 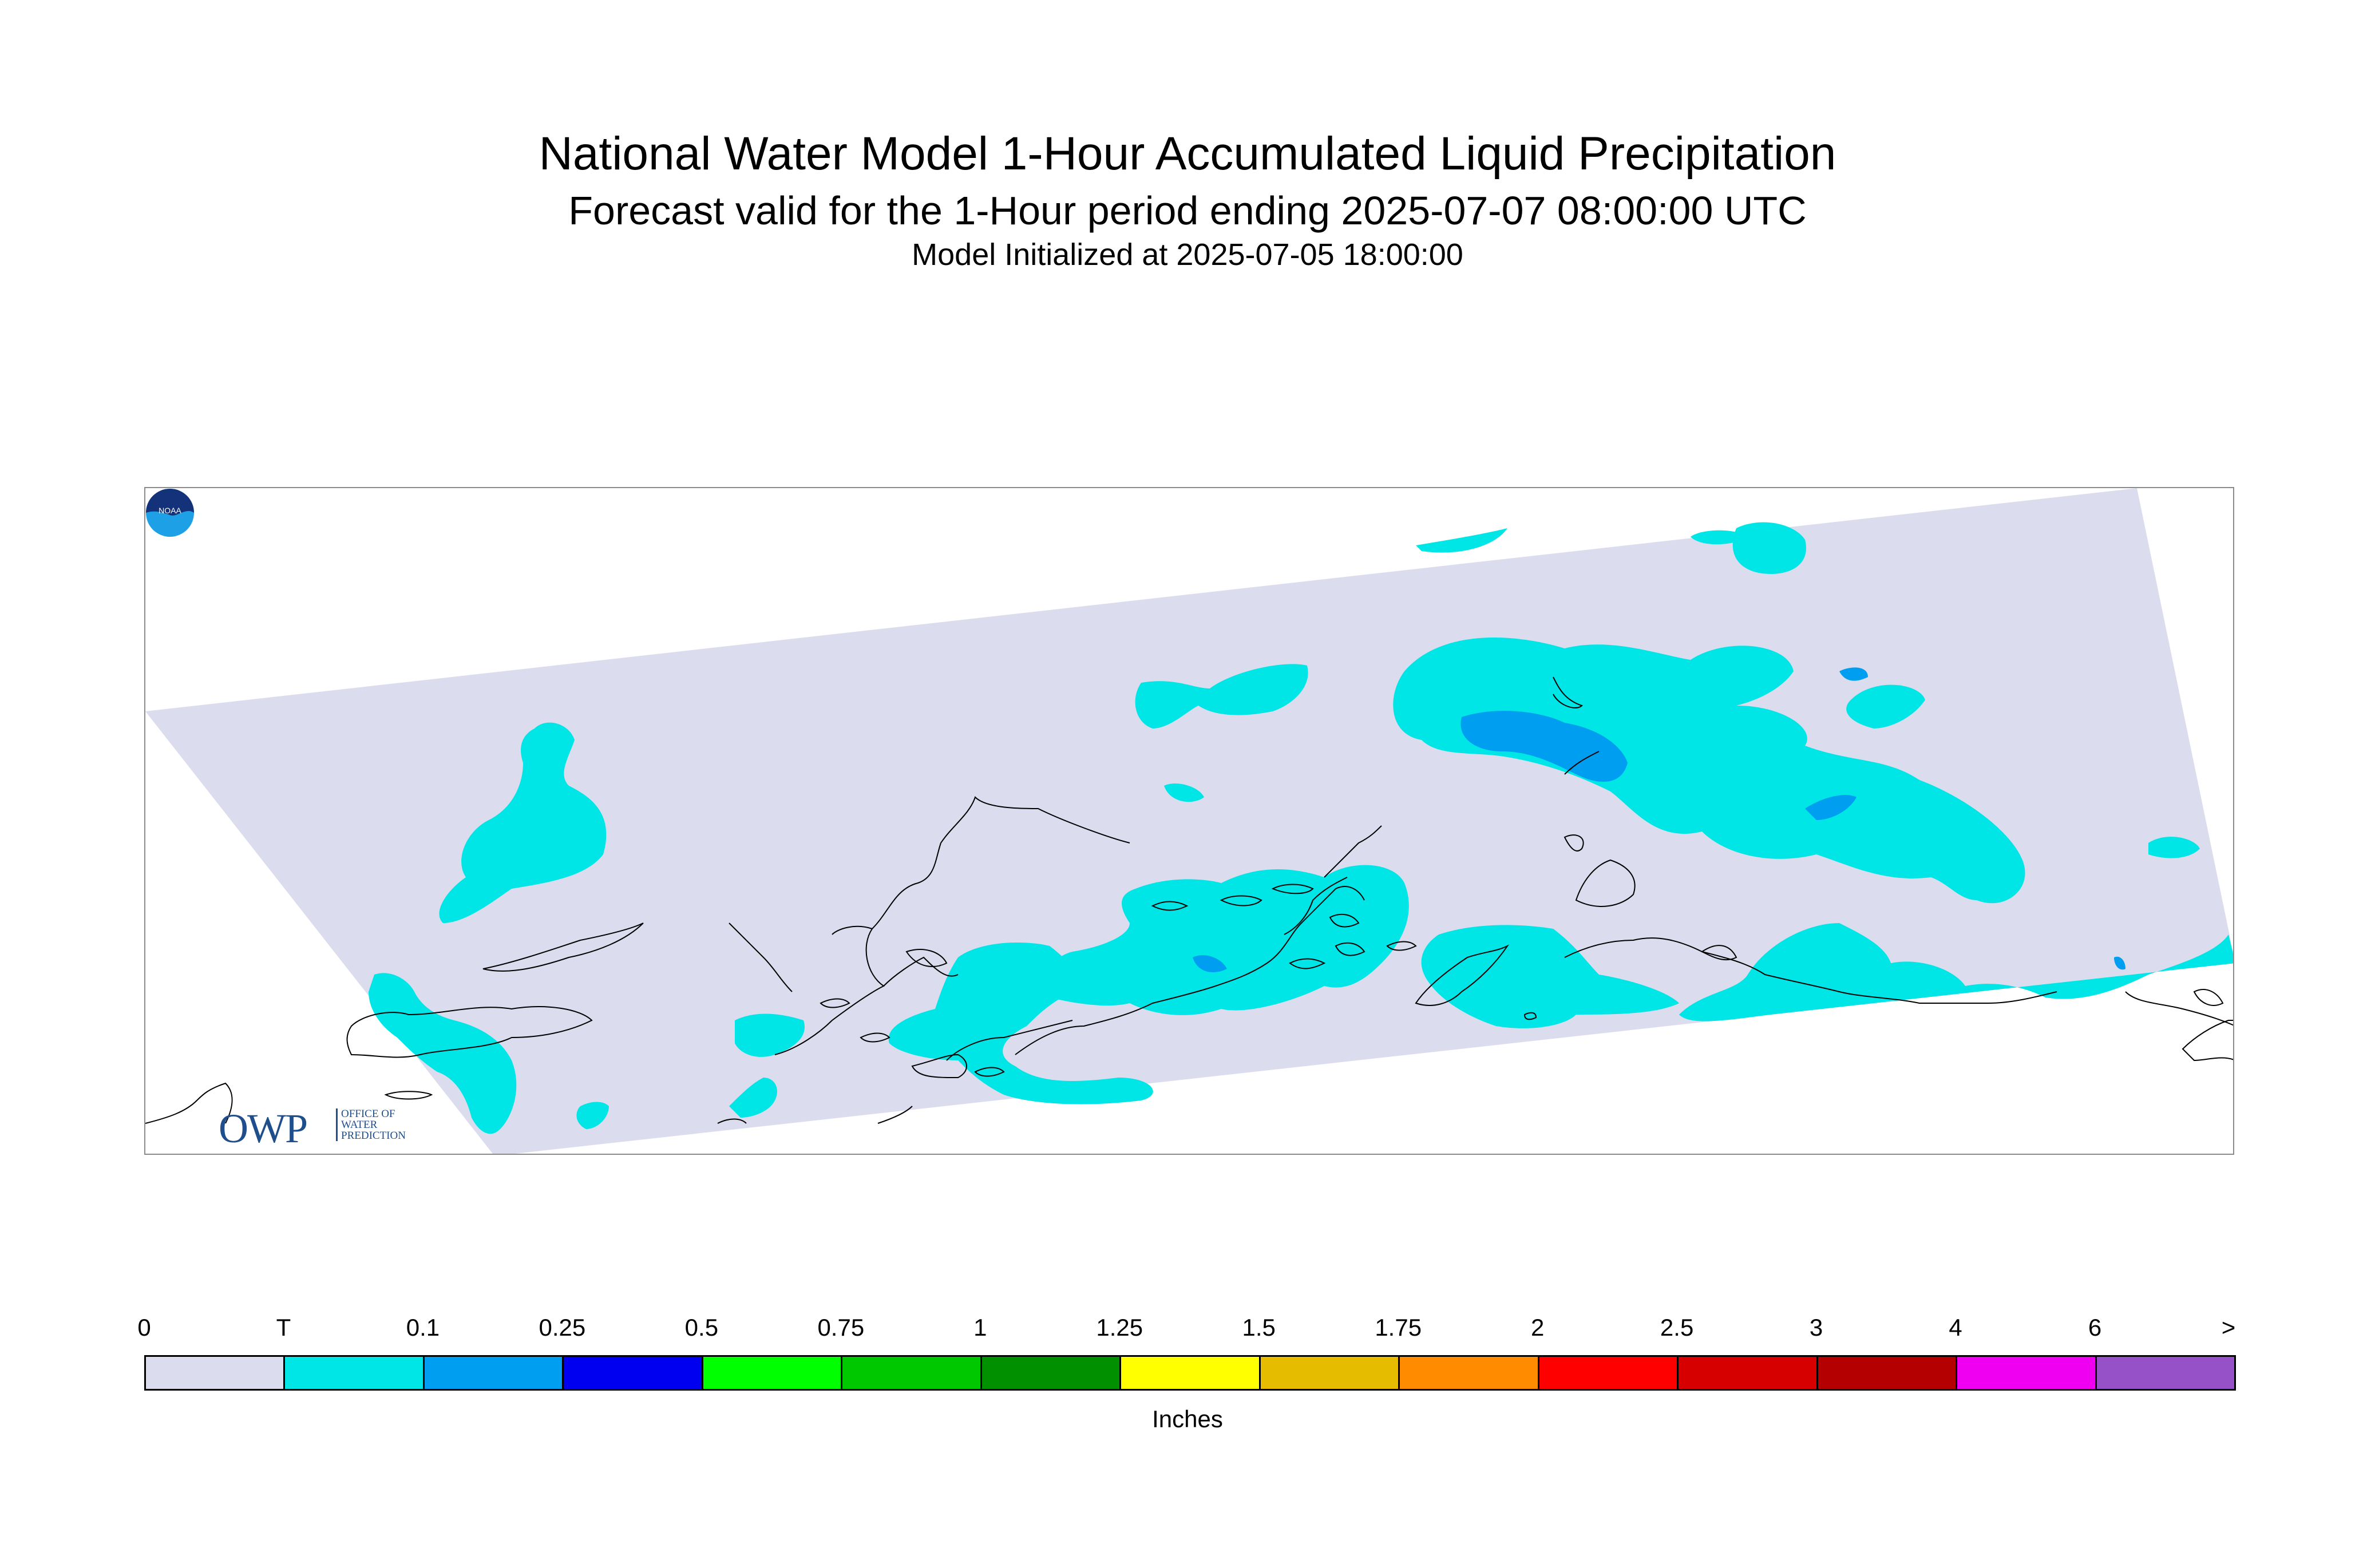 What do you see at coordinates (423, 1327) in the screenshot?
I see `legend-tick-label: 0.1` at bounding box center [423, 1327].